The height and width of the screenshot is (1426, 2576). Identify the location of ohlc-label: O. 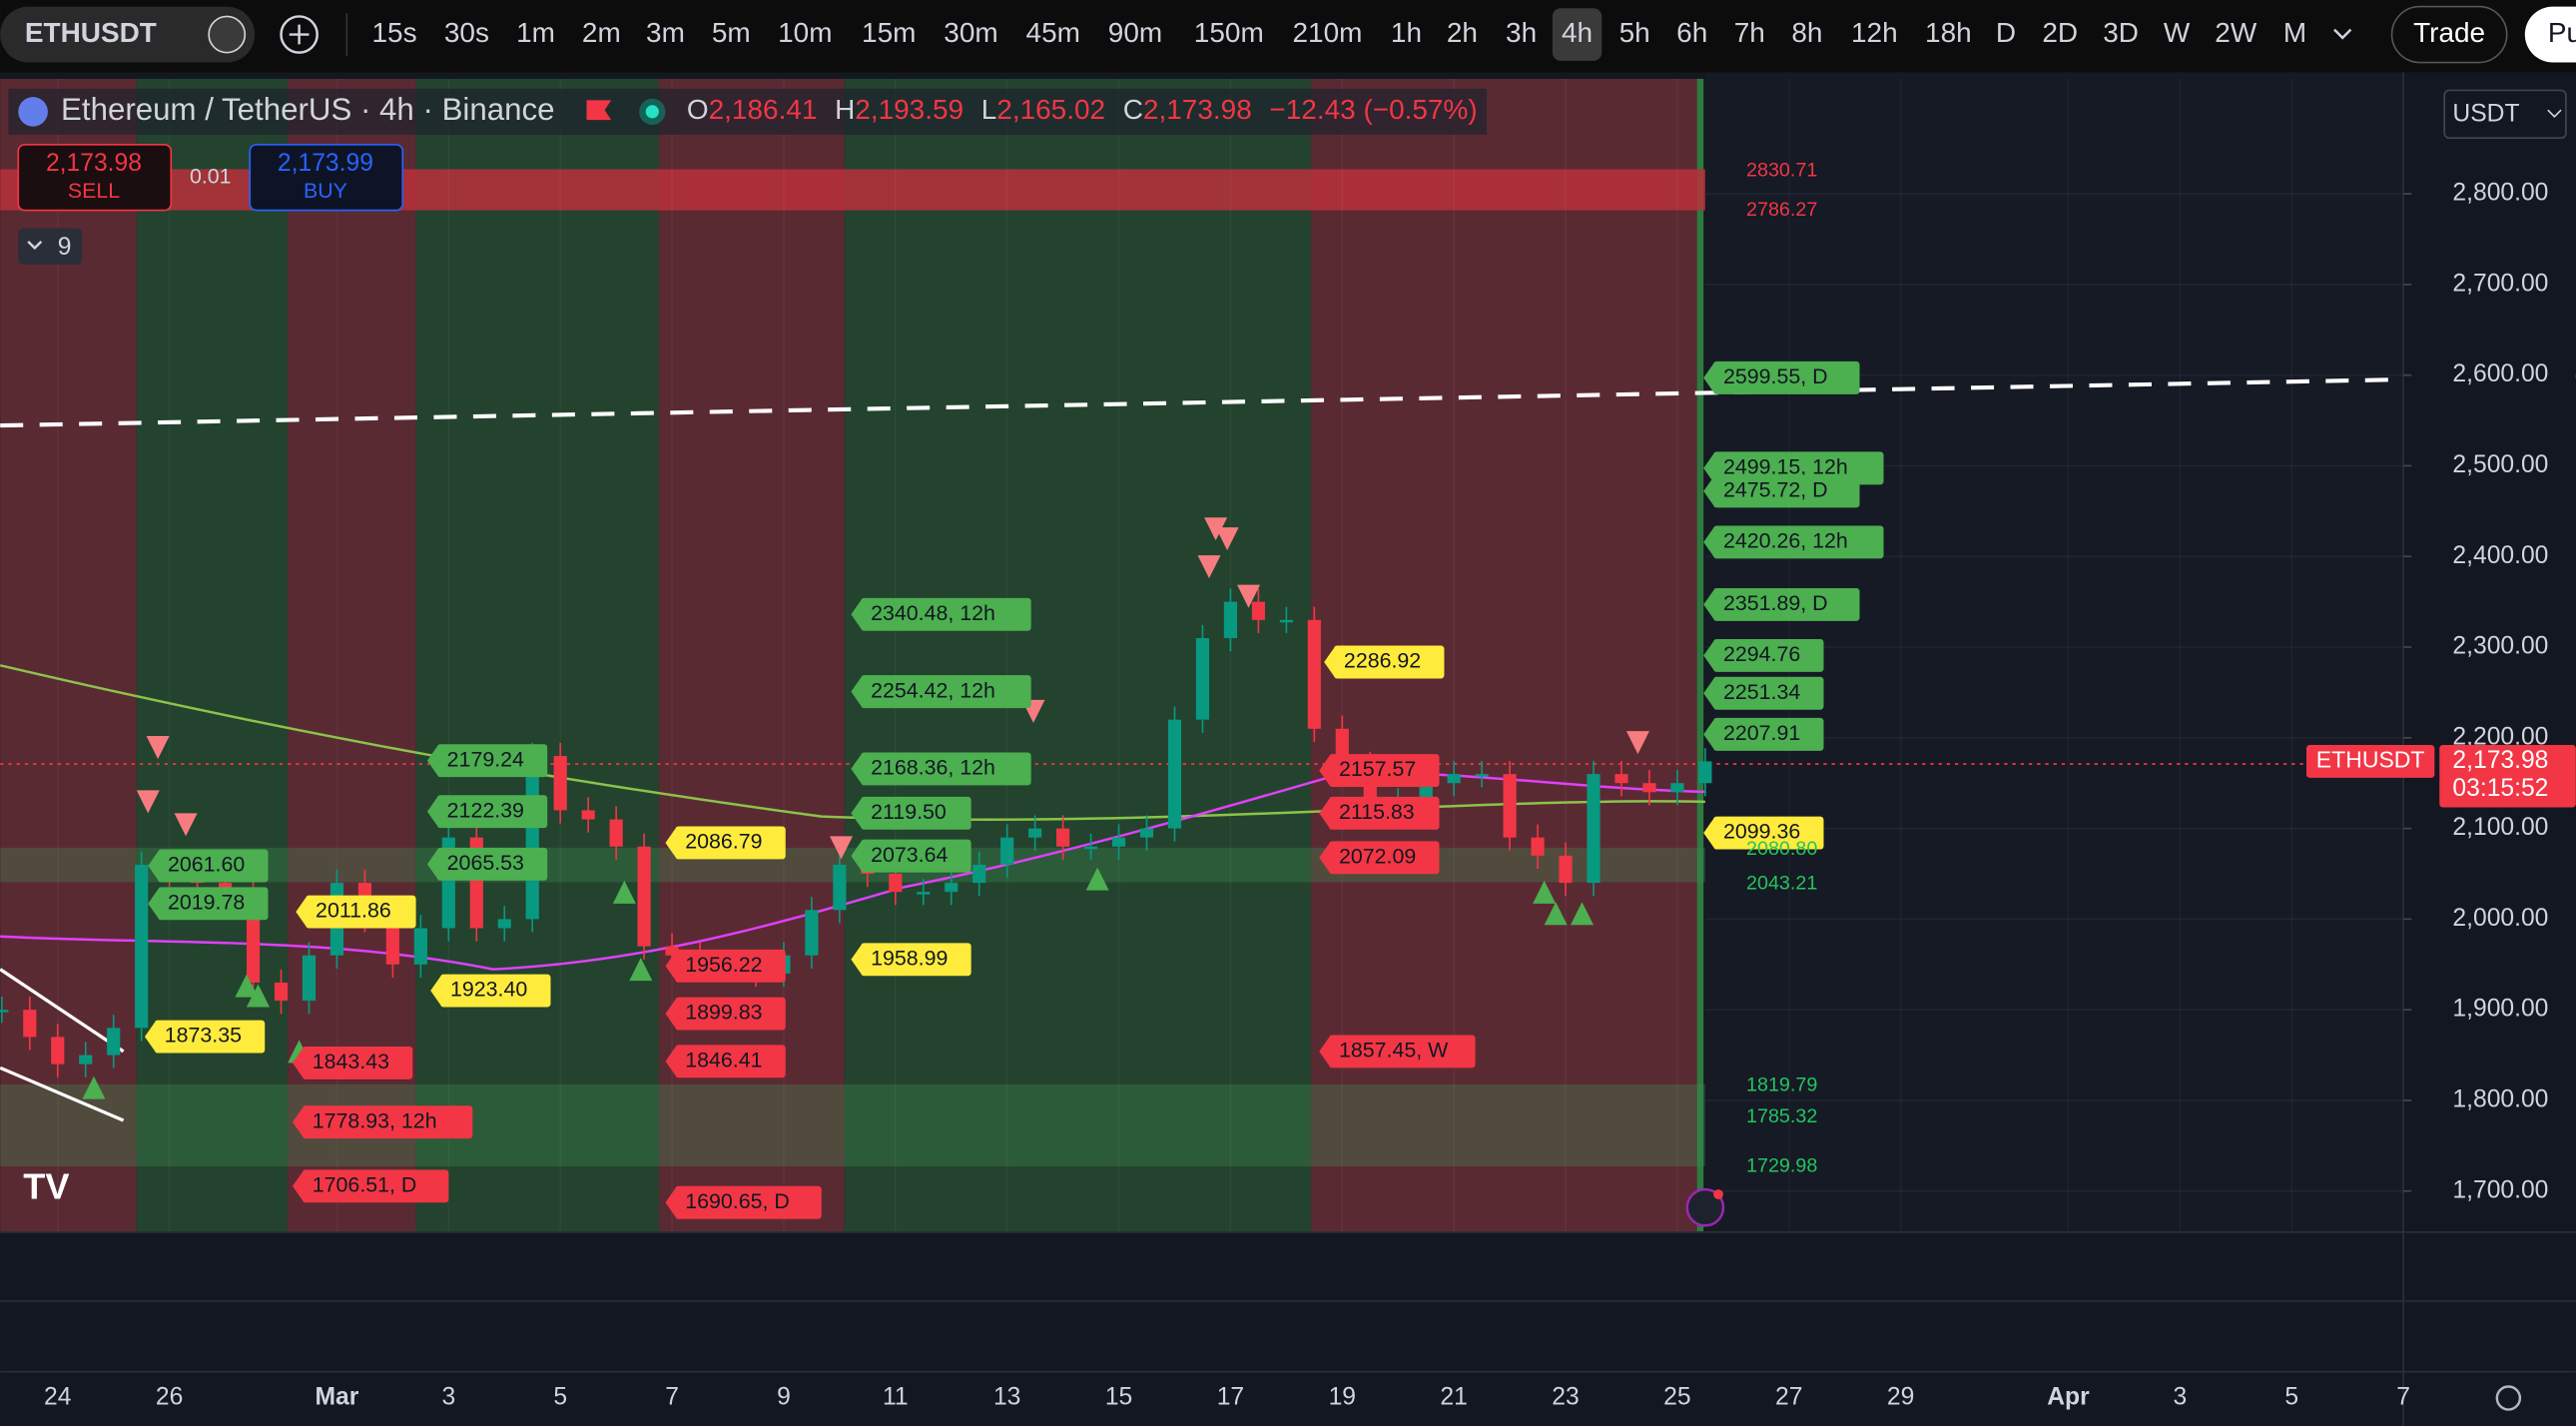
(698, 109).